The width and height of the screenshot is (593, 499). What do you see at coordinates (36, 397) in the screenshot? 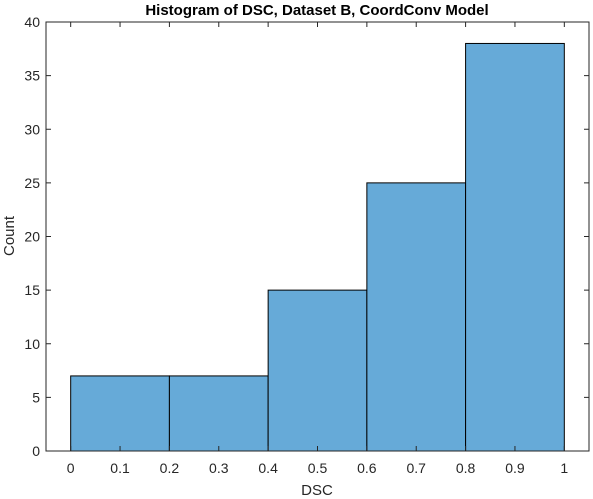
I see `y-tick-label: 5` at bounding box center [36, 397].